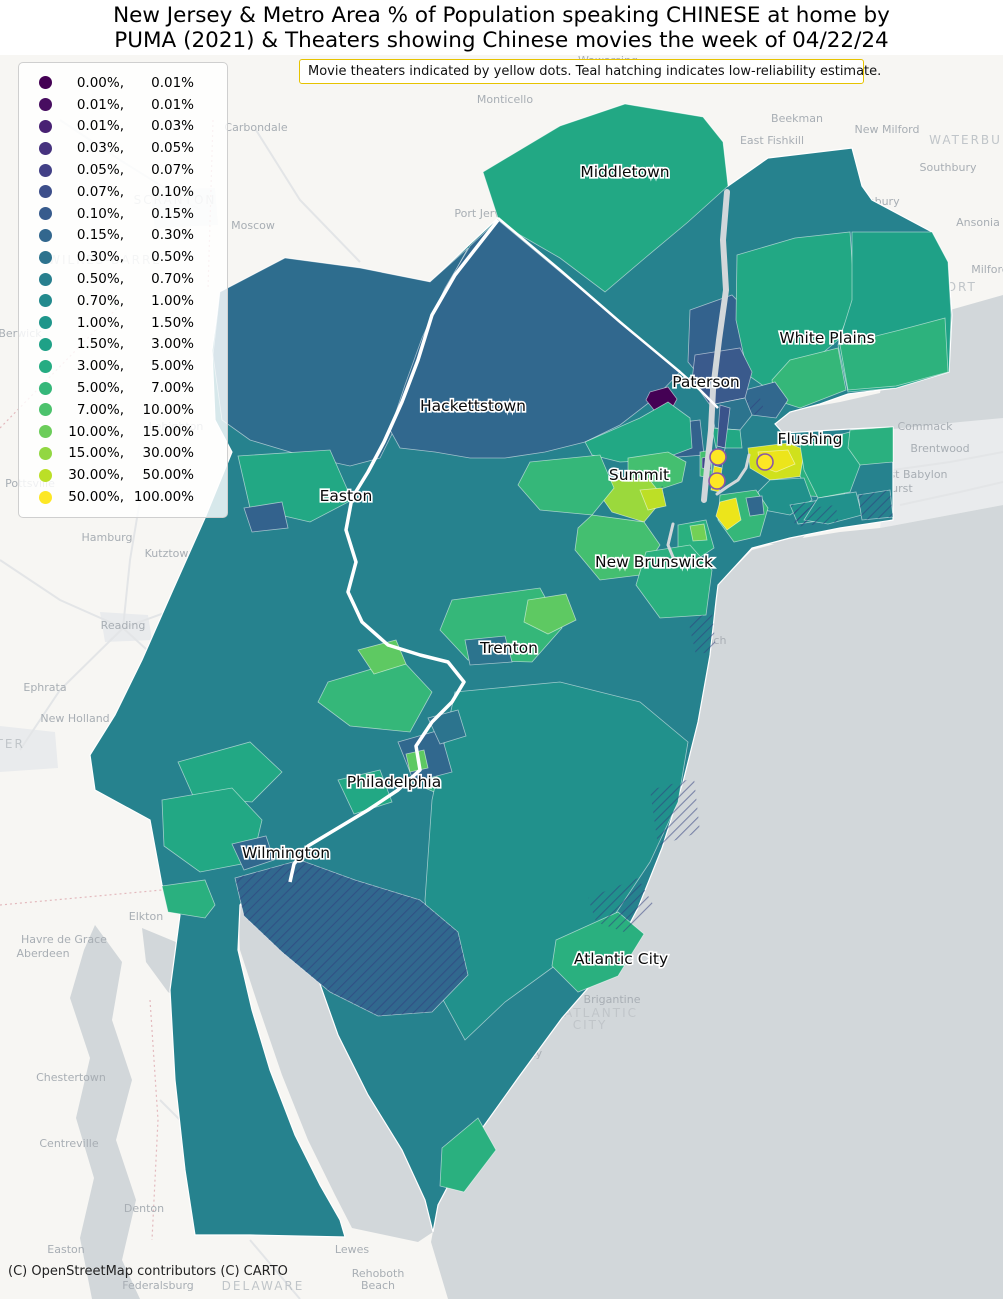 This screenshot has width=1003, height=1299. I want to click on delaware-river, so click(394, 550).